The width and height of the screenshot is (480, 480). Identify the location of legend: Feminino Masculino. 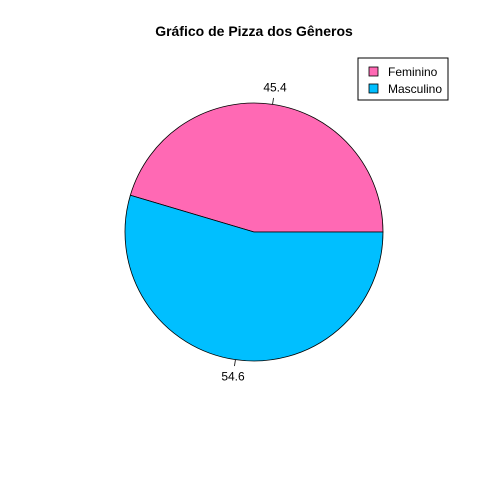
(403, 79).